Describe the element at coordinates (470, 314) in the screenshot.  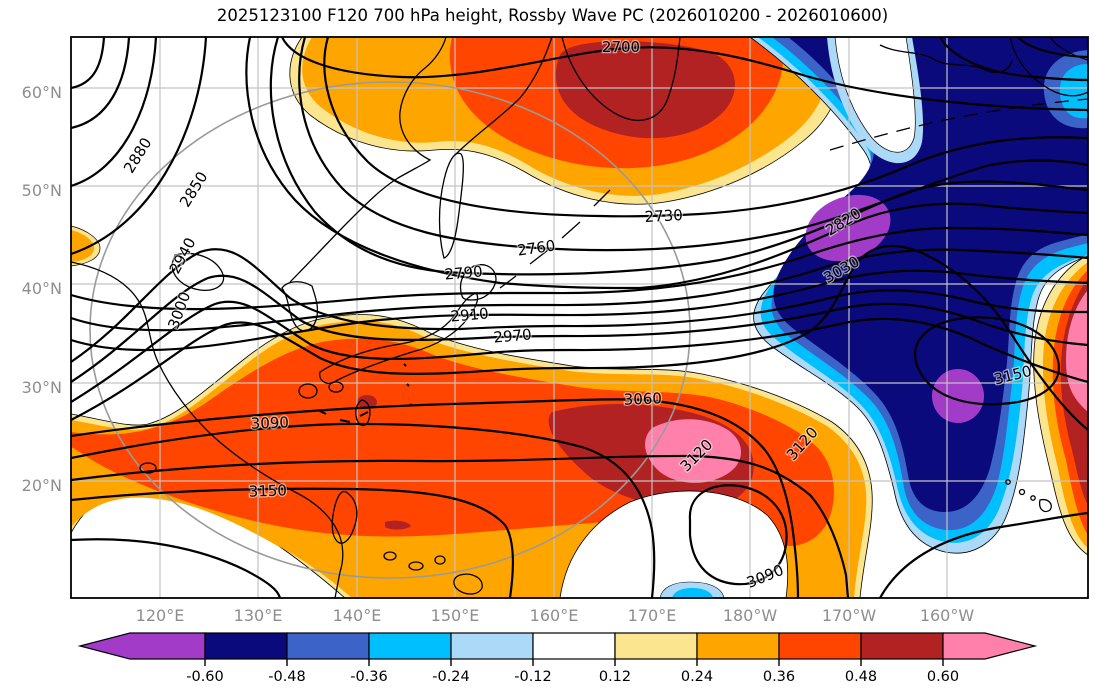
I see `contour-label: 2910` at that location.